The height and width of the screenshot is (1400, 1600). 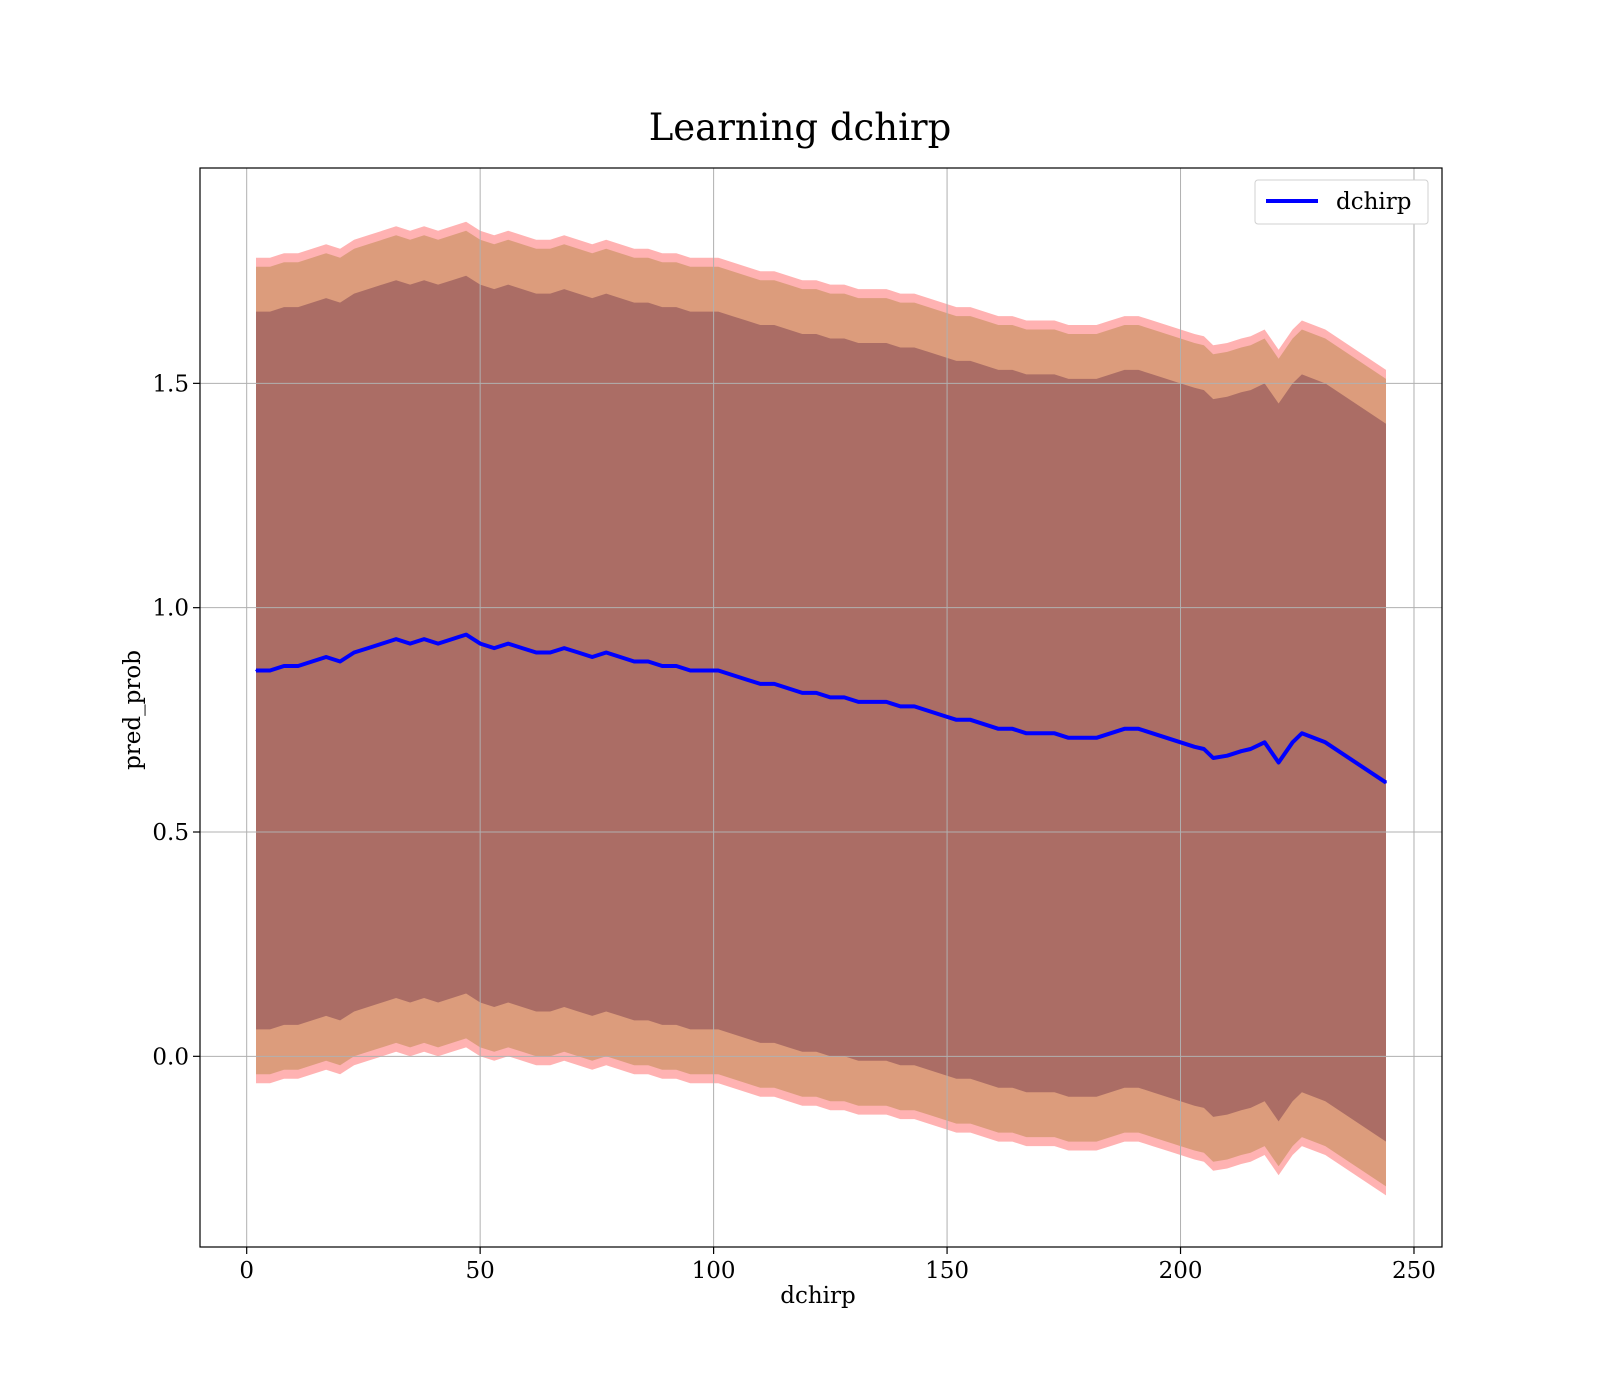 I want to click on legend-frame, so click(x=1341, y=202).